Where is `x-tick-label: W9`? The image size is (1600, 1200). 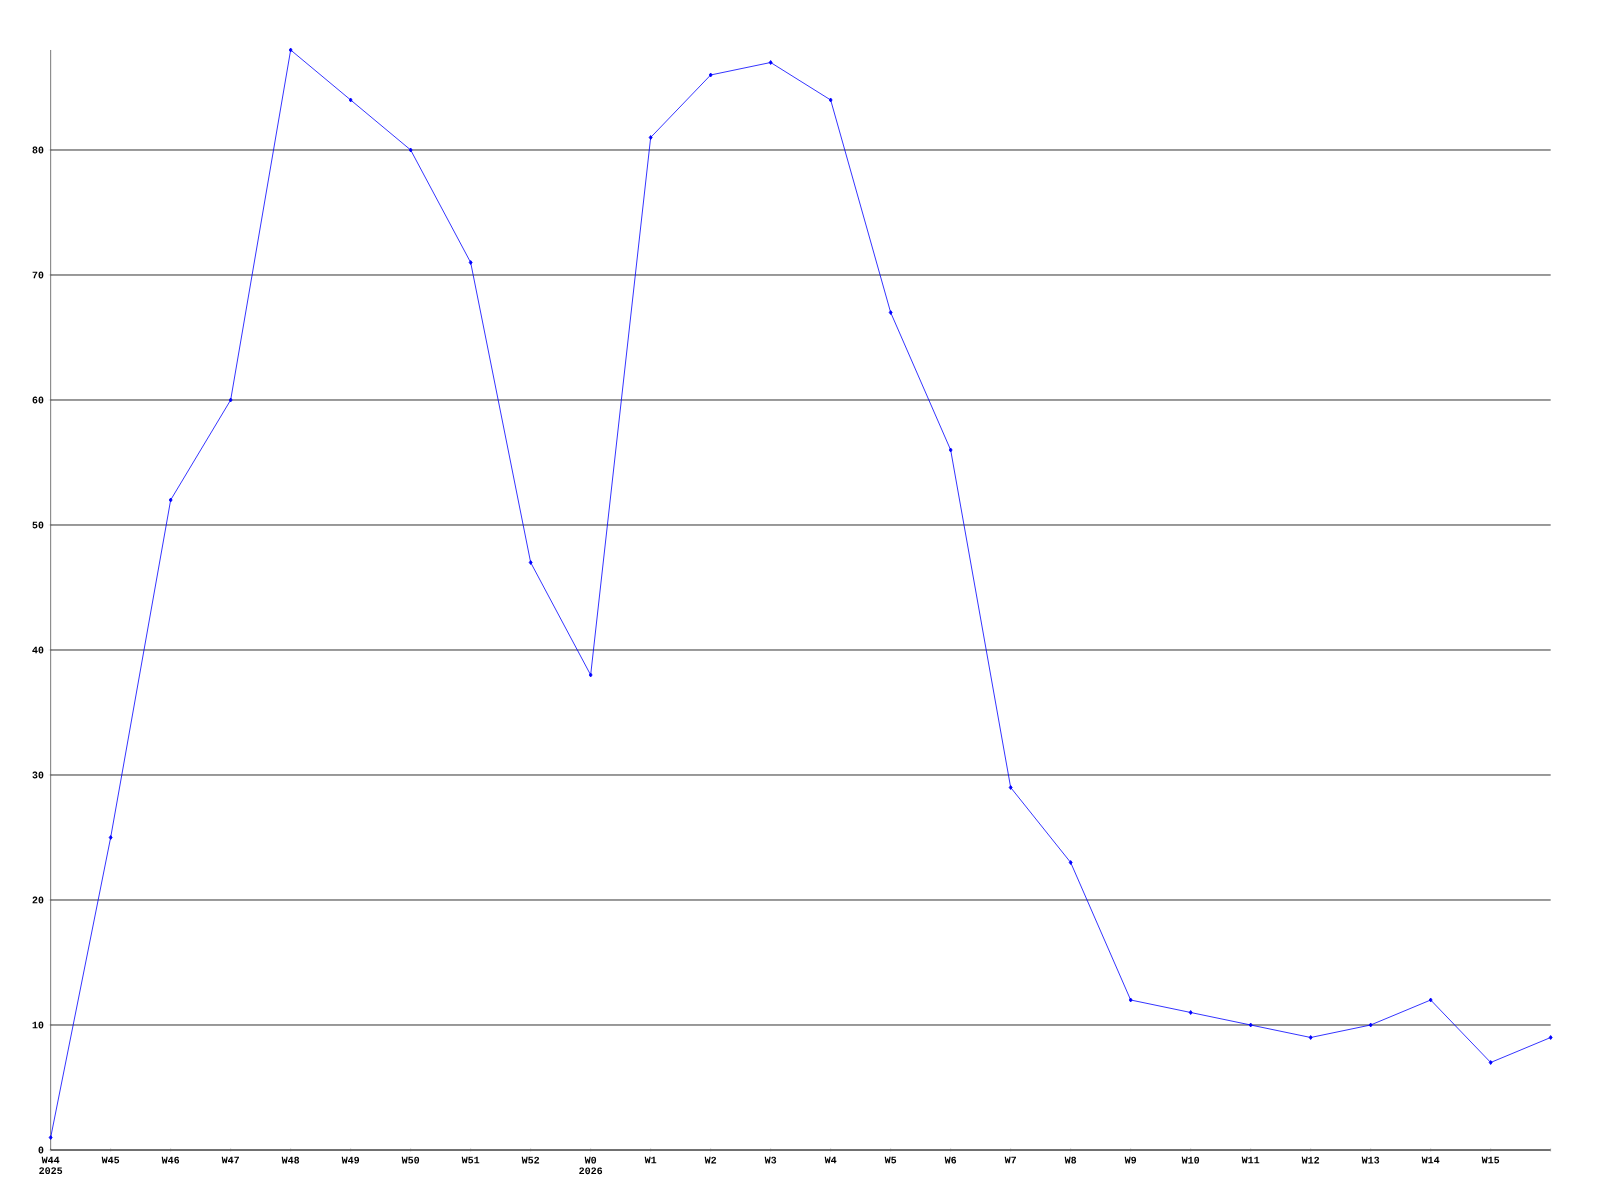 x-tick-label: W9 is located at coordinates (1130, 1160).